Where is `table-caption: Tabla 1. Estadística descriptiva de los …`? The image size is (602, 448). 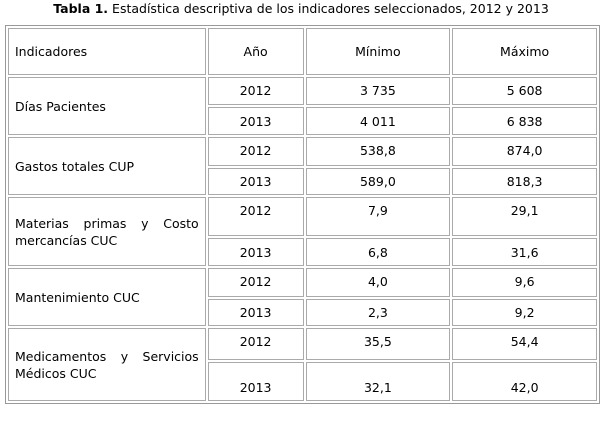
table-caption: Tabla 1. Estadística descriptiva de los … is located at coordinates (301, 8).